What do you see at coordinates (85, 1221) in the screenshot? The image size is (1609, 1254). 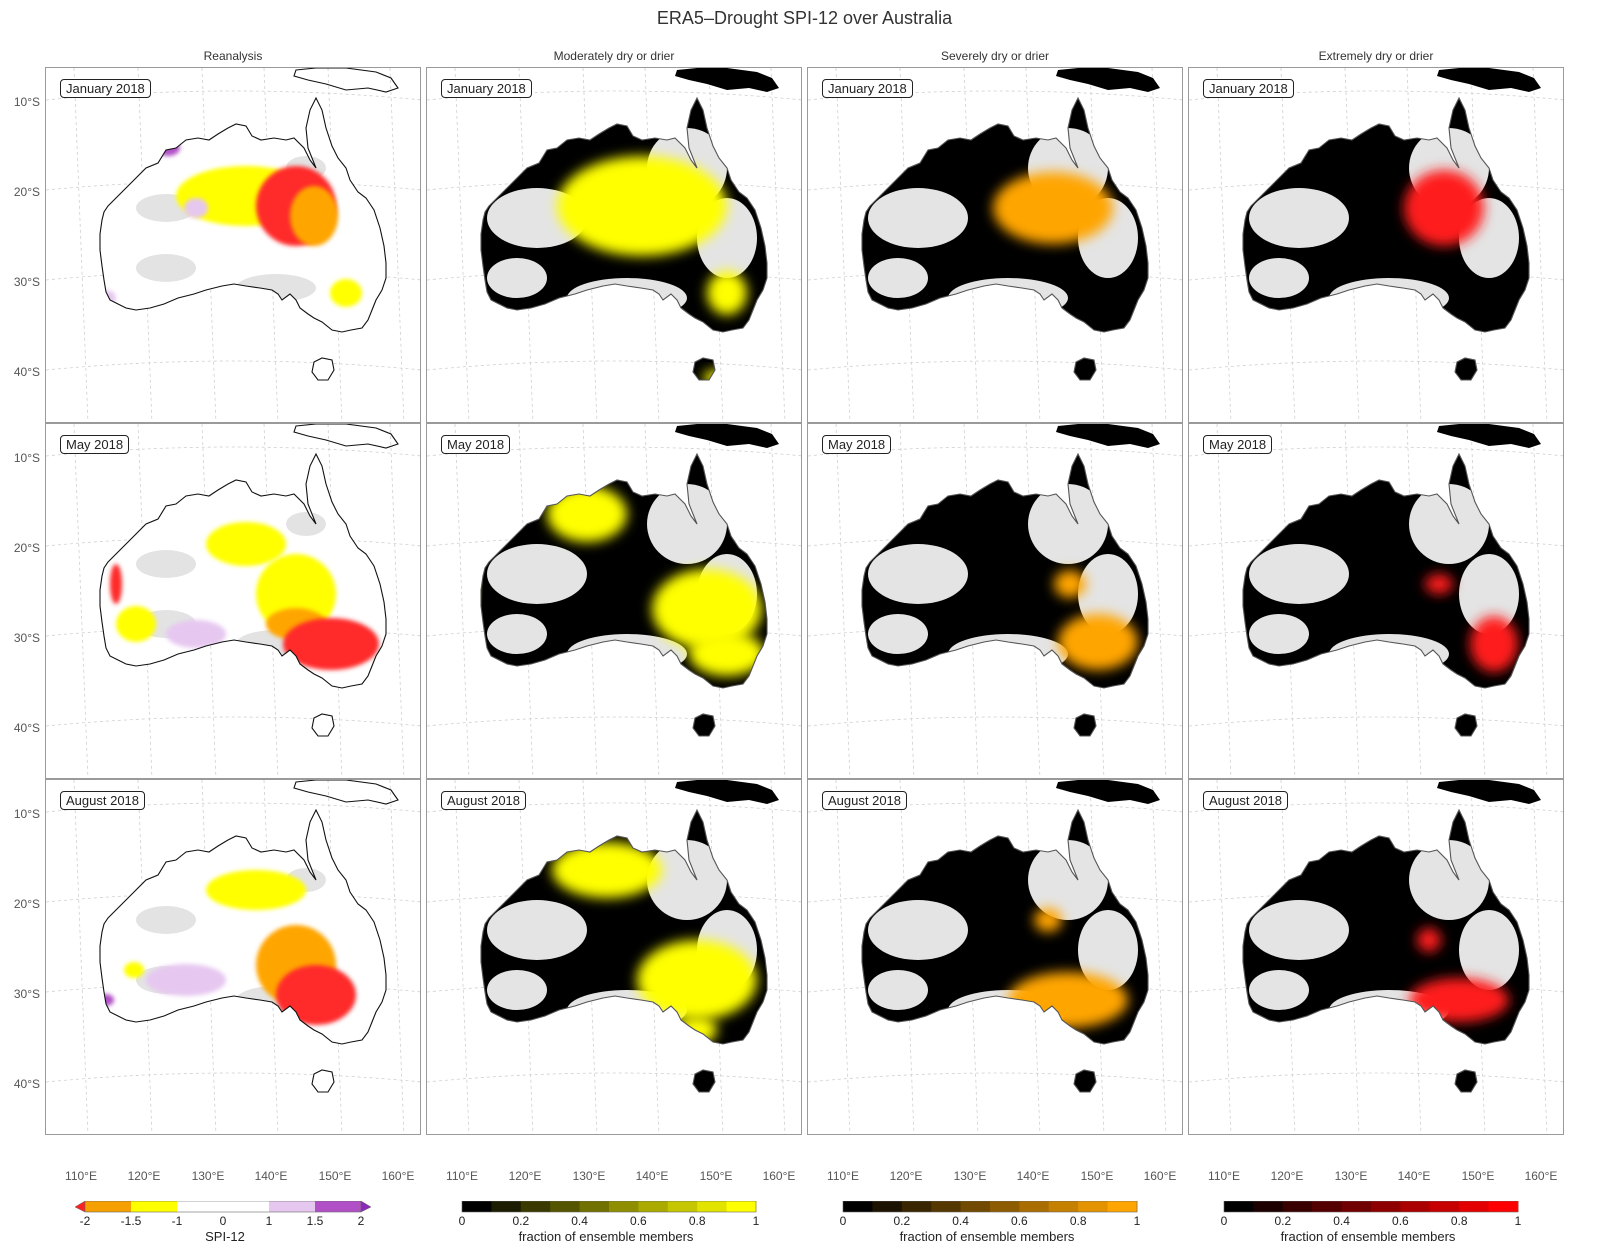 I see `colorbar-tick-label: -2` at bounding box center [85, 1221].